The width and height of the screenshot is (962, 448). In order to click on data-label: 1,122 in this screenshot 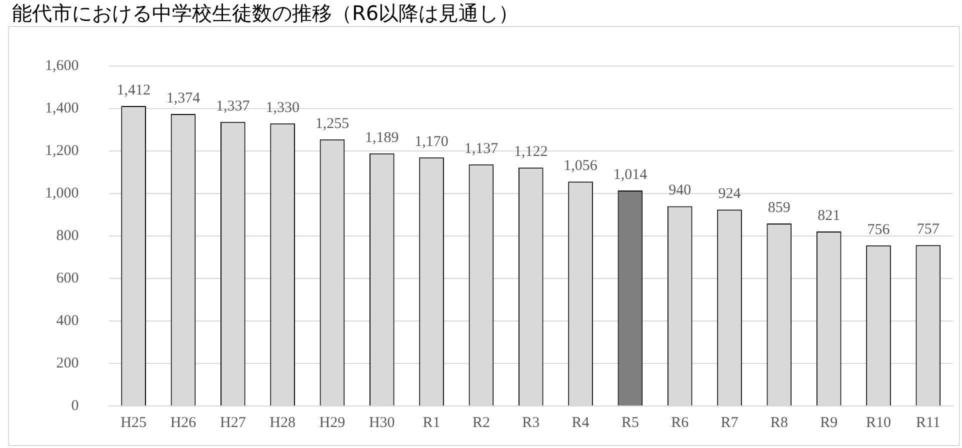, I will do `click(531, 152)`.